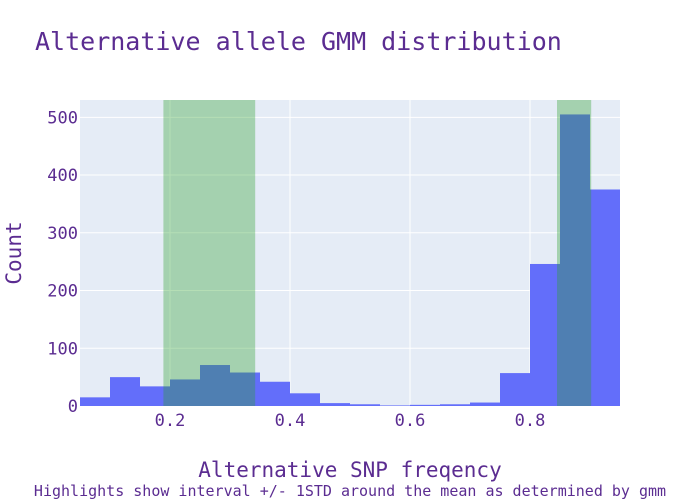 The image size is (700, 500). Describe the element at coordinates (62, 234) in the screenshot. I see `y-tick-label: 300` at that location.